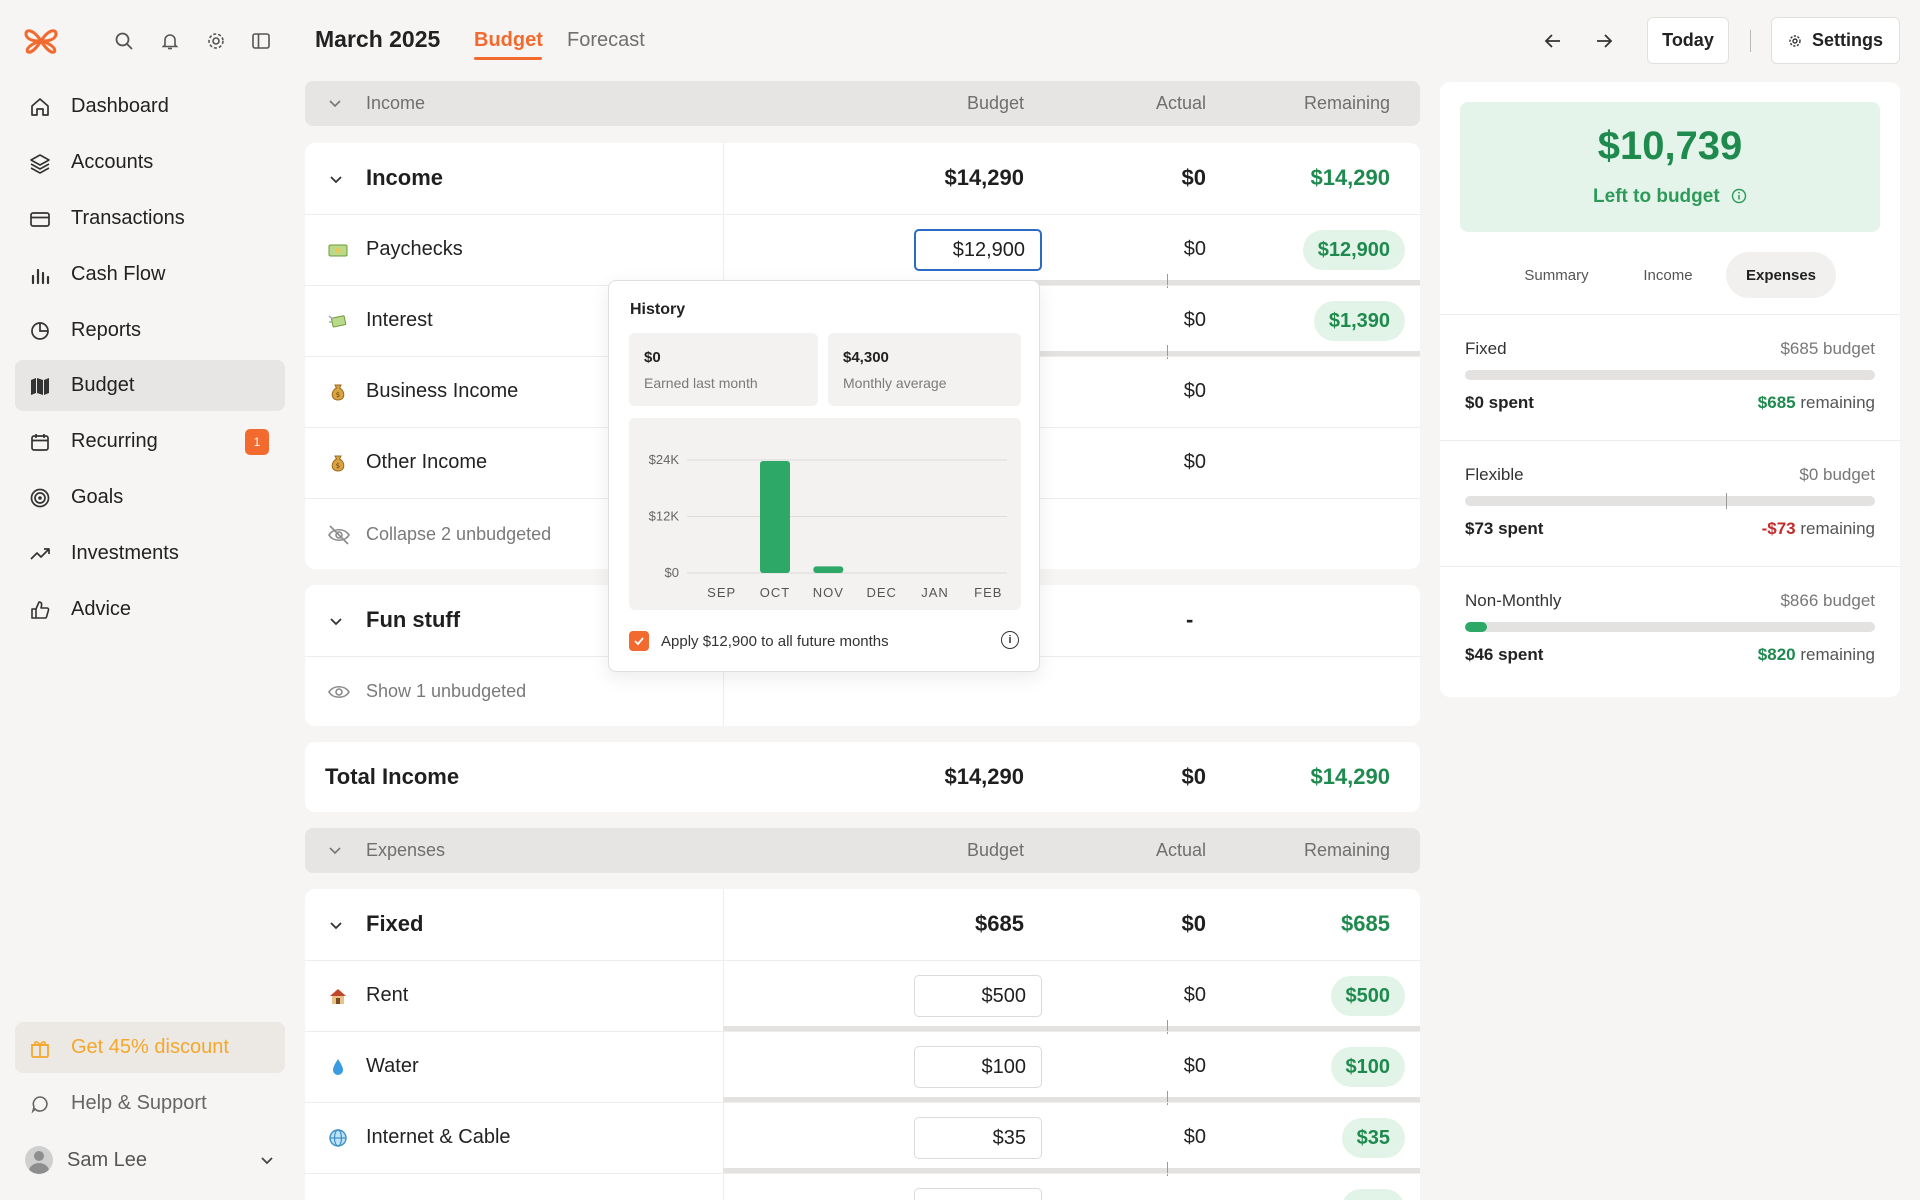 Image resolution: width=1920 pixels, height=1200 pixels. I want to click on budget-input-partial, so click(978, 1194).